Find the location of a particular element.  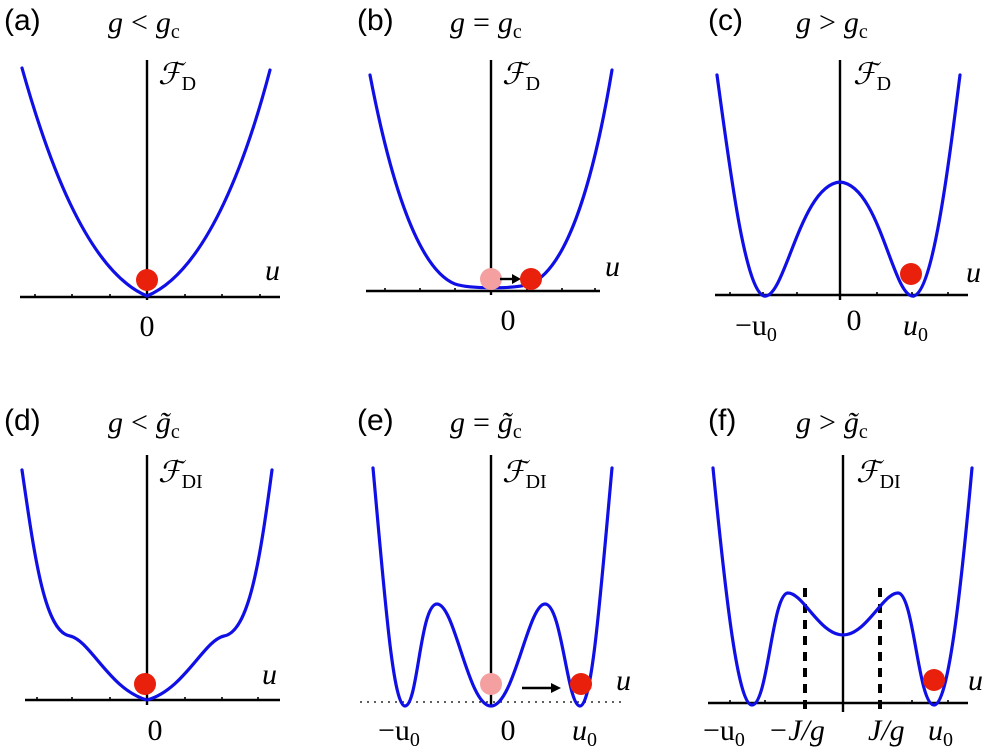

function-label-d: ℱDI is located at coordinates (180, 474).